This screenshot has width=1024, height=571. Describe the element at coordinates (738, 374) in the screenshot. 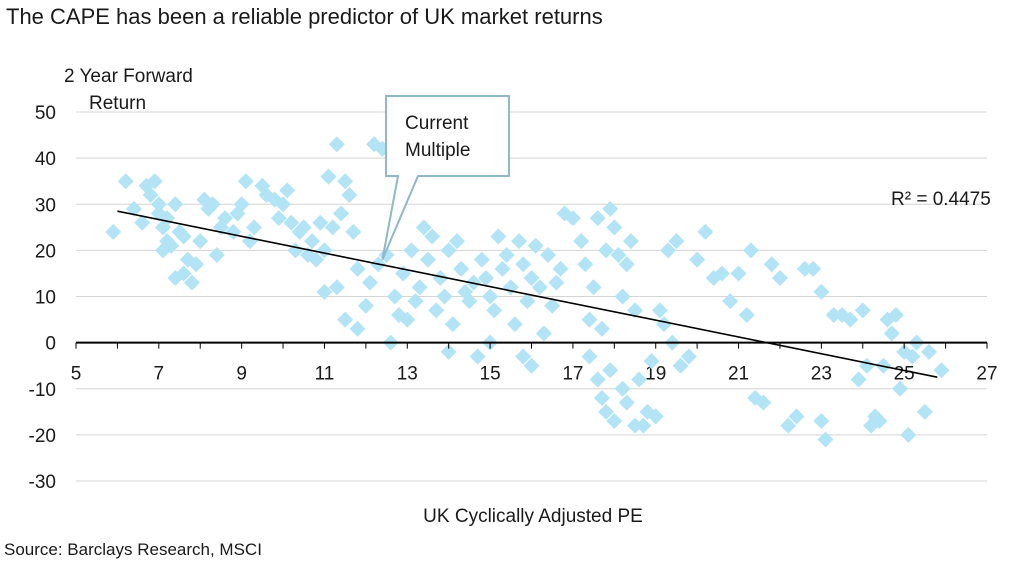

I see `x-tick-label: 21` at that location.